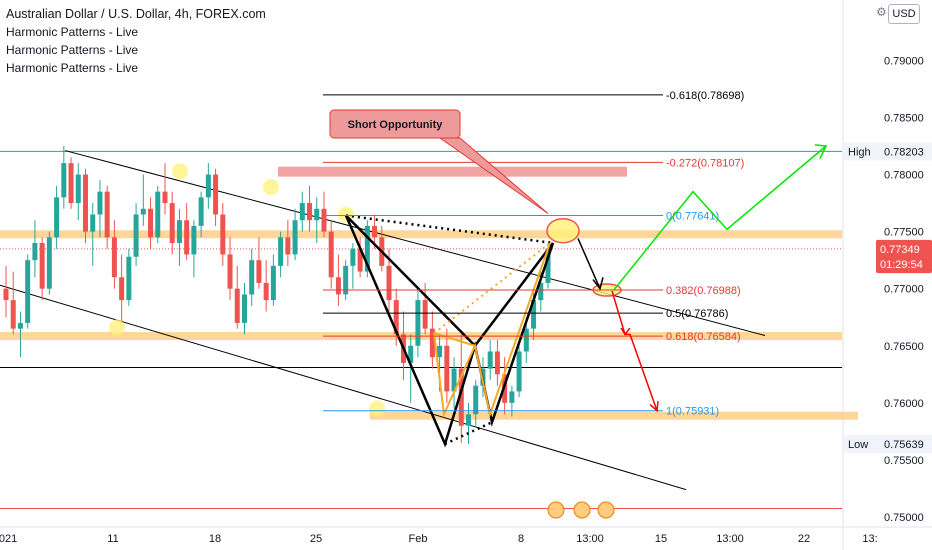 This screenshot has height=550, width=932. What do you see at coordinates (904, 118) in the screenshot?
I see `price-tick: 0.78500` at bounding box center [904, 118].